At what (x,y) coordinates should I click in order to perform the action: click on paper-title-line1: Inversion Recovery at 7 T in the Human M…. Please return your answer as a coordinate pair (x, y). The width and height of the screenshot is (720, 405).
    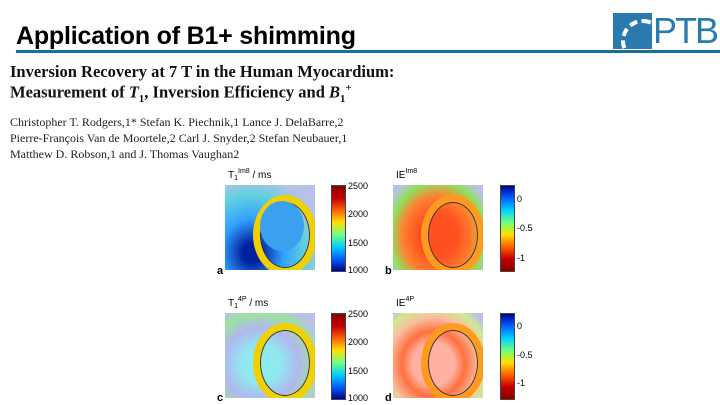
    Looking at the image, I should click on (202, 71).